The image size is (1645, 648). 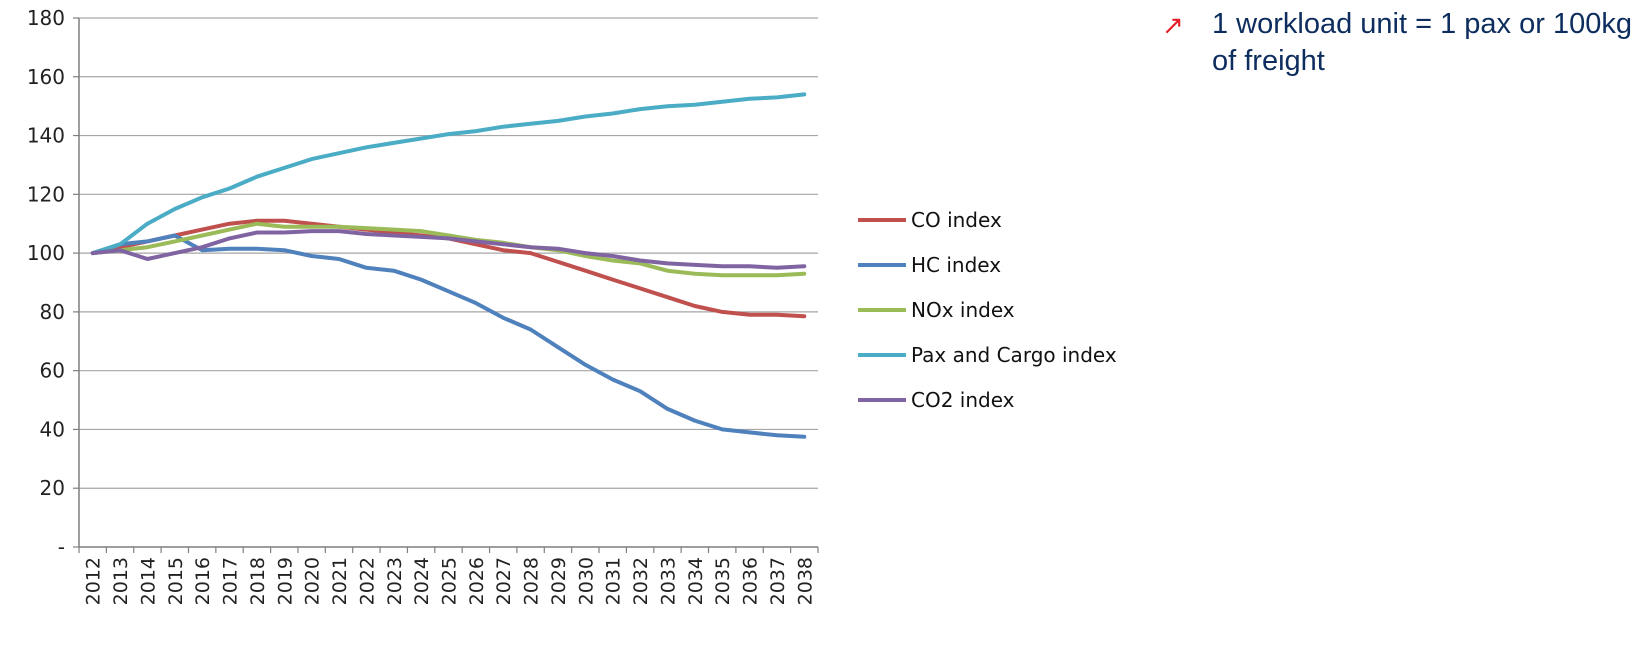 What do you see at coordinates (956, 265) in the screenshot?
I see `legend-label-hc-index: HC index` at bounding box center [956, 265].